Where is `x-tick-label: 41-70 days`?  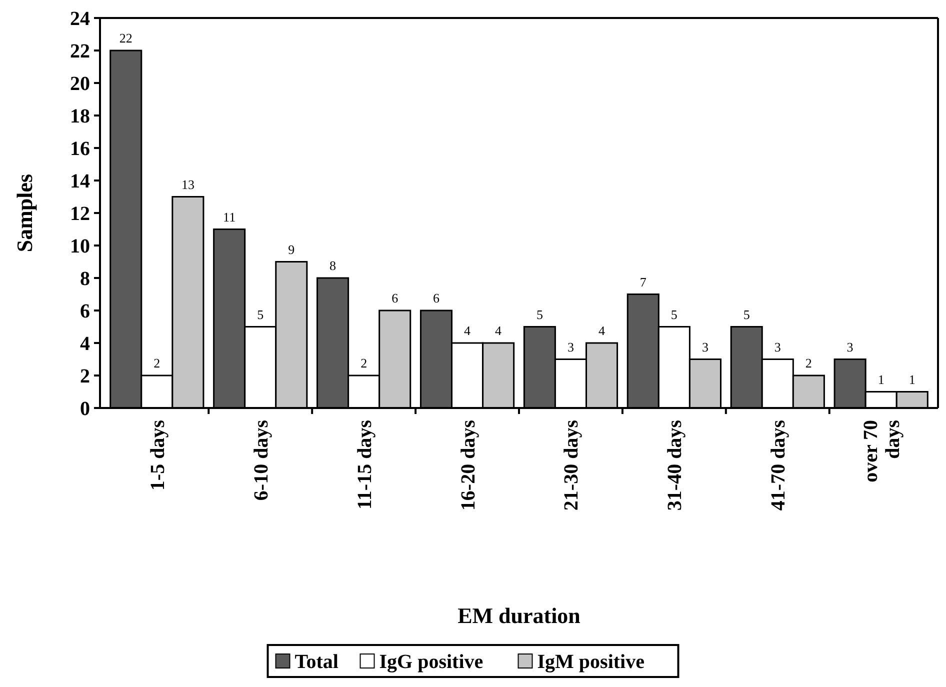
x-tick-label: 41-70 days is located at coordinates (779, 465).